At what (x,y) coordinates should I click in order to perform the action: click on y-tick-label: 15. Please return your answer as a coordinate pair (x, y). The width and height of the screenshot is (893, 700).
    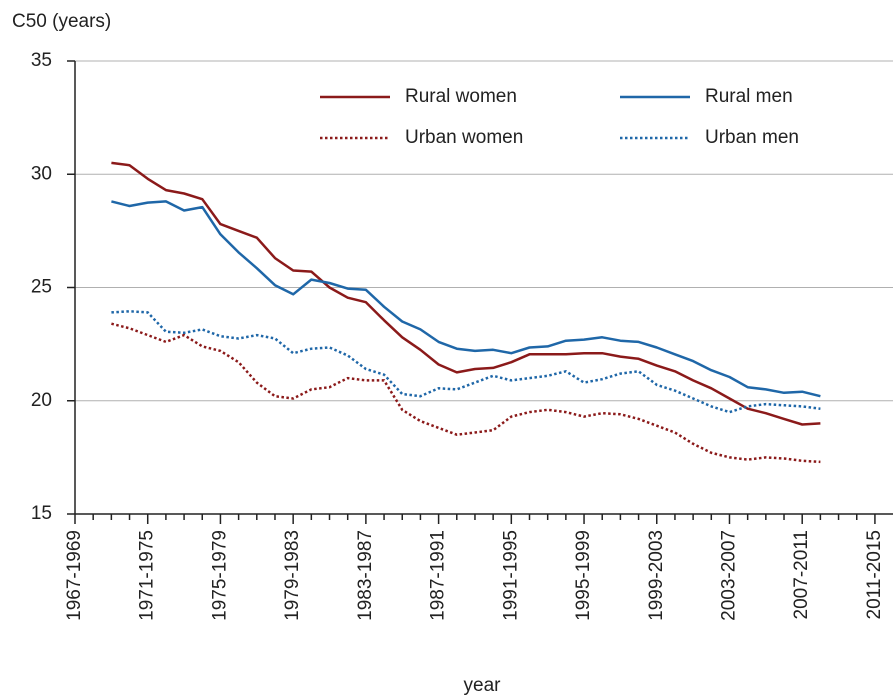
    Looking at the image, I should click on (41, 513).